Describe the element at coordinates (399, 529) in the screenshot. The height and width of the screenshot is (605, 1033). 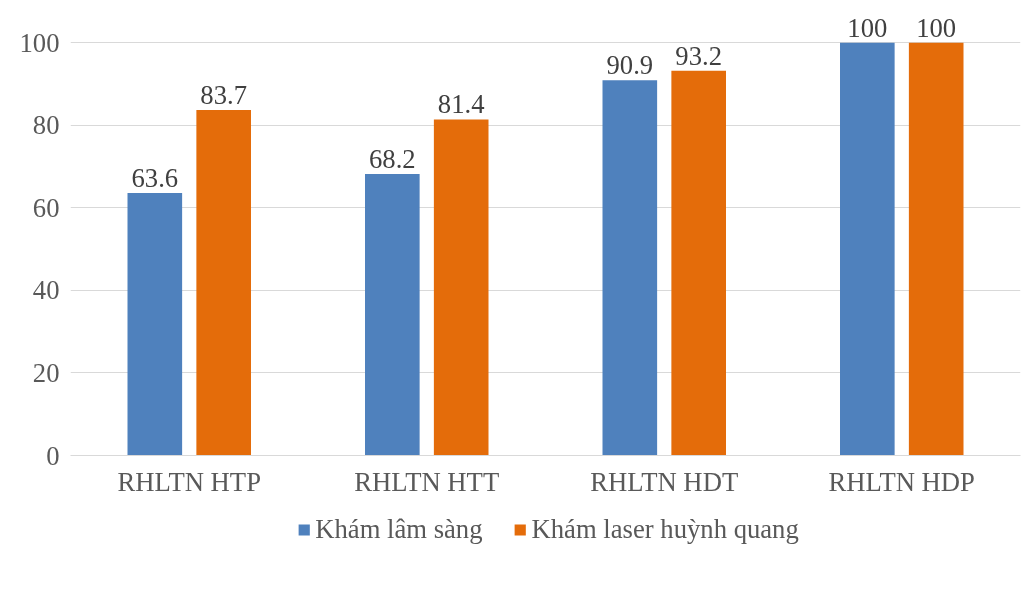
I see `legend-label: Khám lâm sàng` at that location.